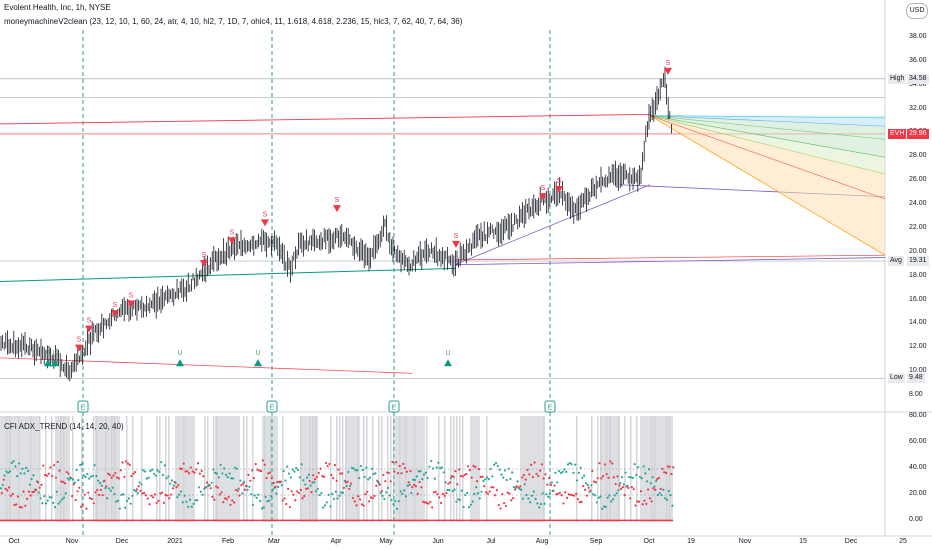 The width and height of the screenshot is (932, 550). Describe the element at coordinates (394, 406) in the screenshot. I see `earnings-marker` at that location.